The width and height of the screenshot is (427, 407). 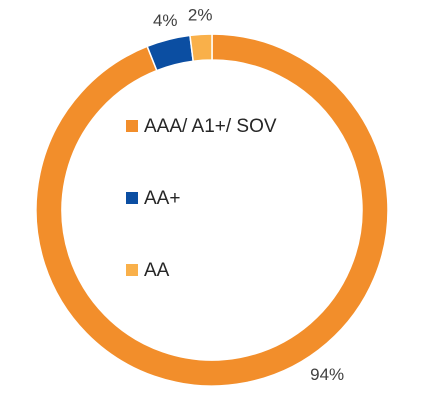 What do you see at coordinates (201, 48) in the screenshot?
I see `slice-aa` at bounding box center [201, 48].